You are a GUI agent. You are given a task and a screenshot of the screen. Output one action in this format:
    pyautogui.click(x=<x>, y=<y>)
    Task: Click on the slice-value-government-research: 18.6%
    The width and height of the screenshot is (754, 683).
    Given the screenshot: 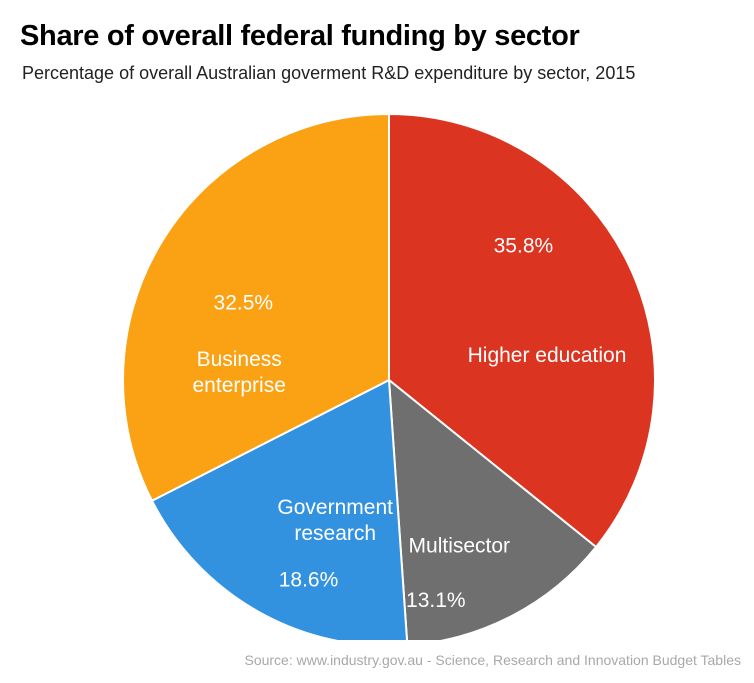 What is the action you would take?
    pyautogui.click(x=309, y=579)
    